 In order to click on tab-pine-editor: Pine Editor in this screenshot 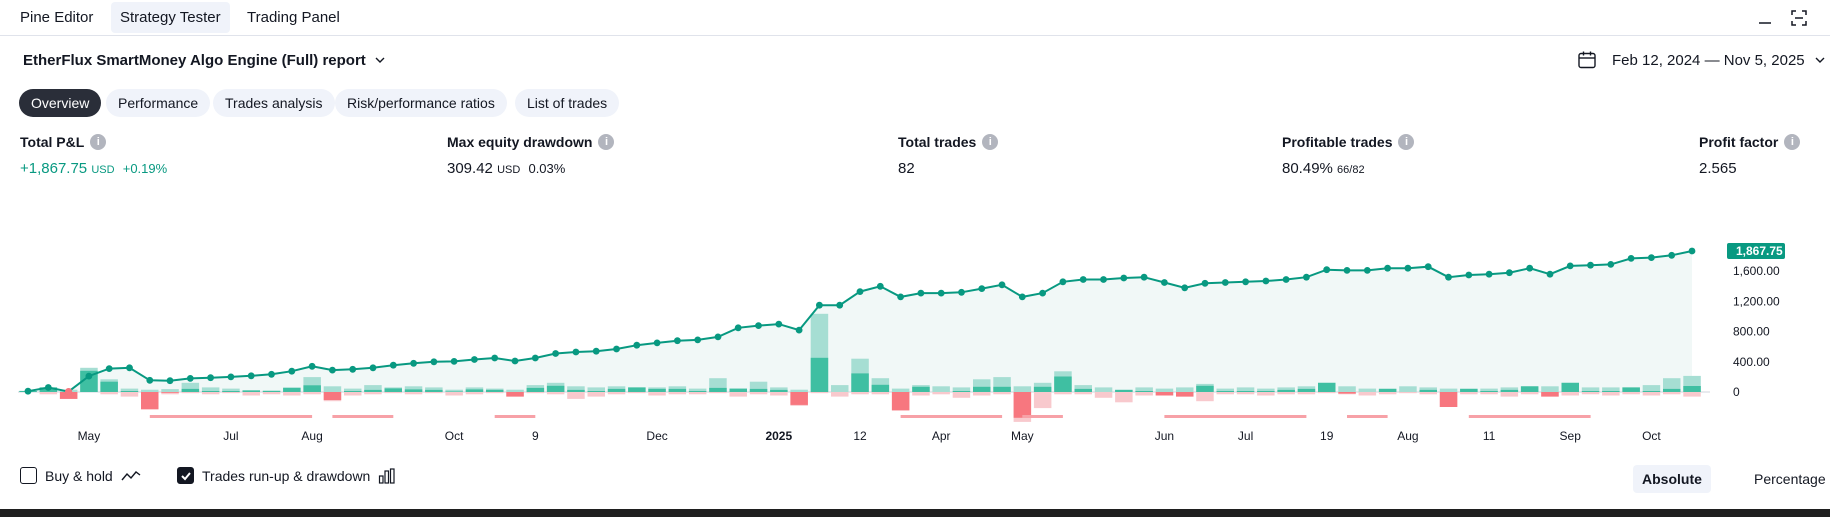, I will do `click(57, 17)`.